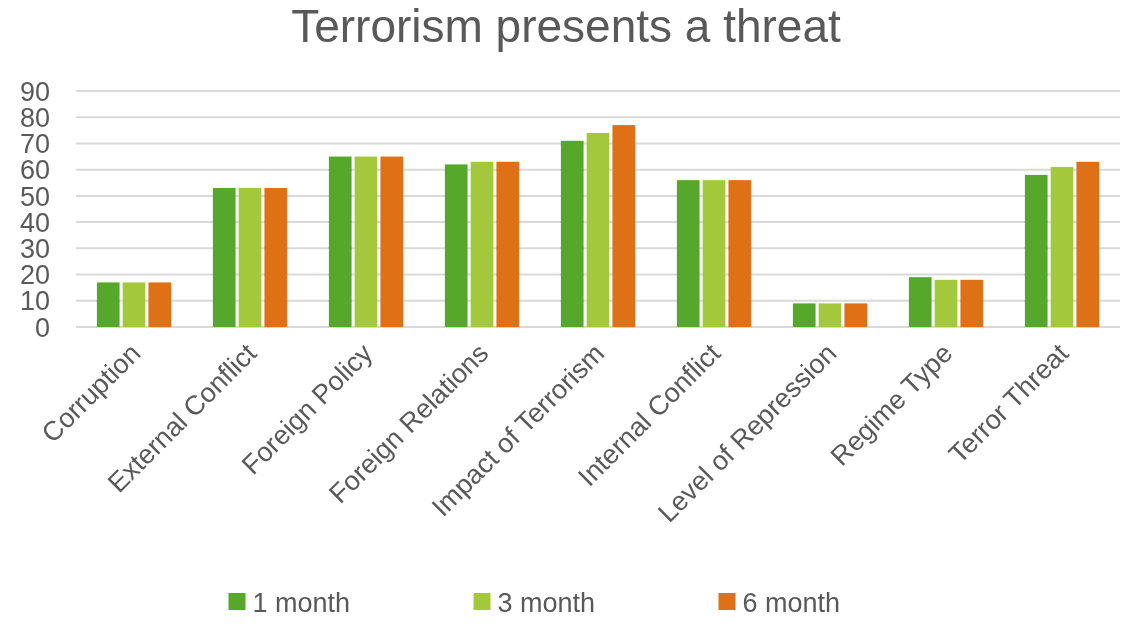 The width and height of the screenshot is (1132, 629). What do you see at coordinates (566, 26) in the screenshot?
I see `chart-title: Terrorism presents a threat` at bounding box center [566, 26].